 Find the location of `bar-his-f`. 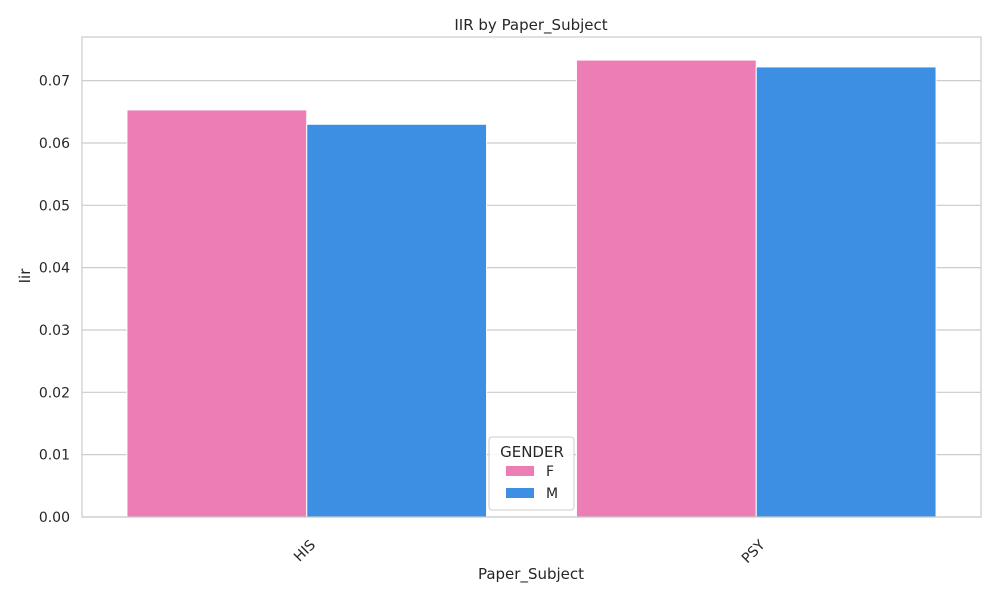

bar-his-f is located at coordinates (217, 313).